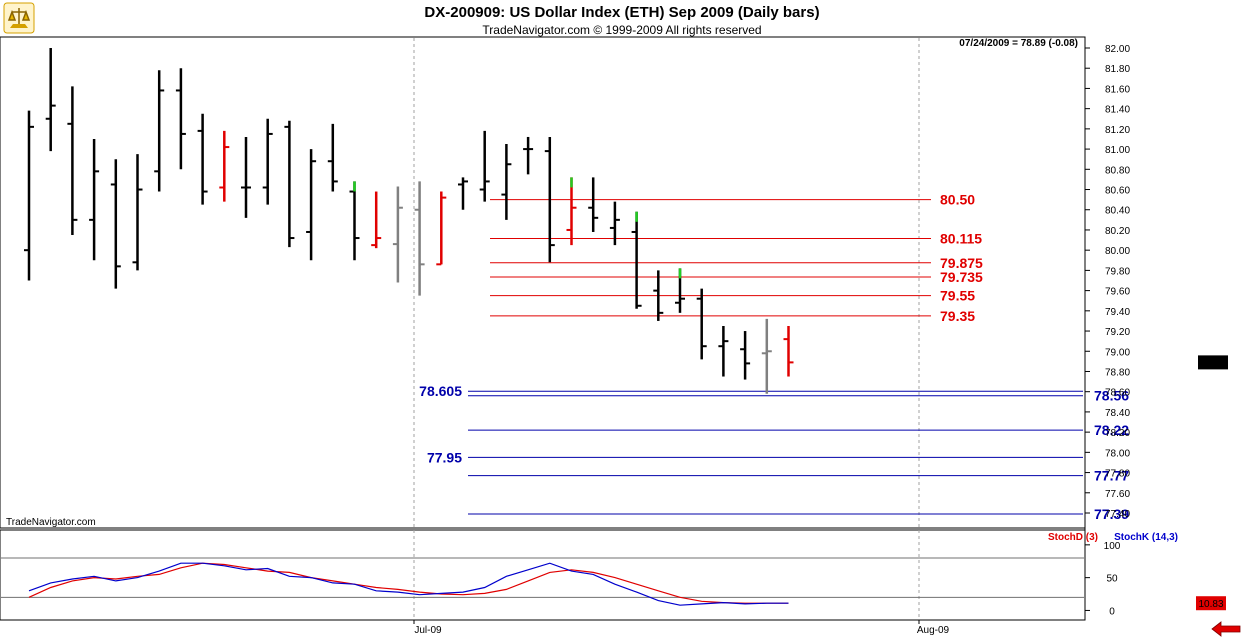 The width and height of the screenshot is (1245, 640). Describe the element at coordinates (1018, 43) in the screenshot. I see `last-quote-label: 07/24/2009 = 78.89 (-0.08)` at that location.